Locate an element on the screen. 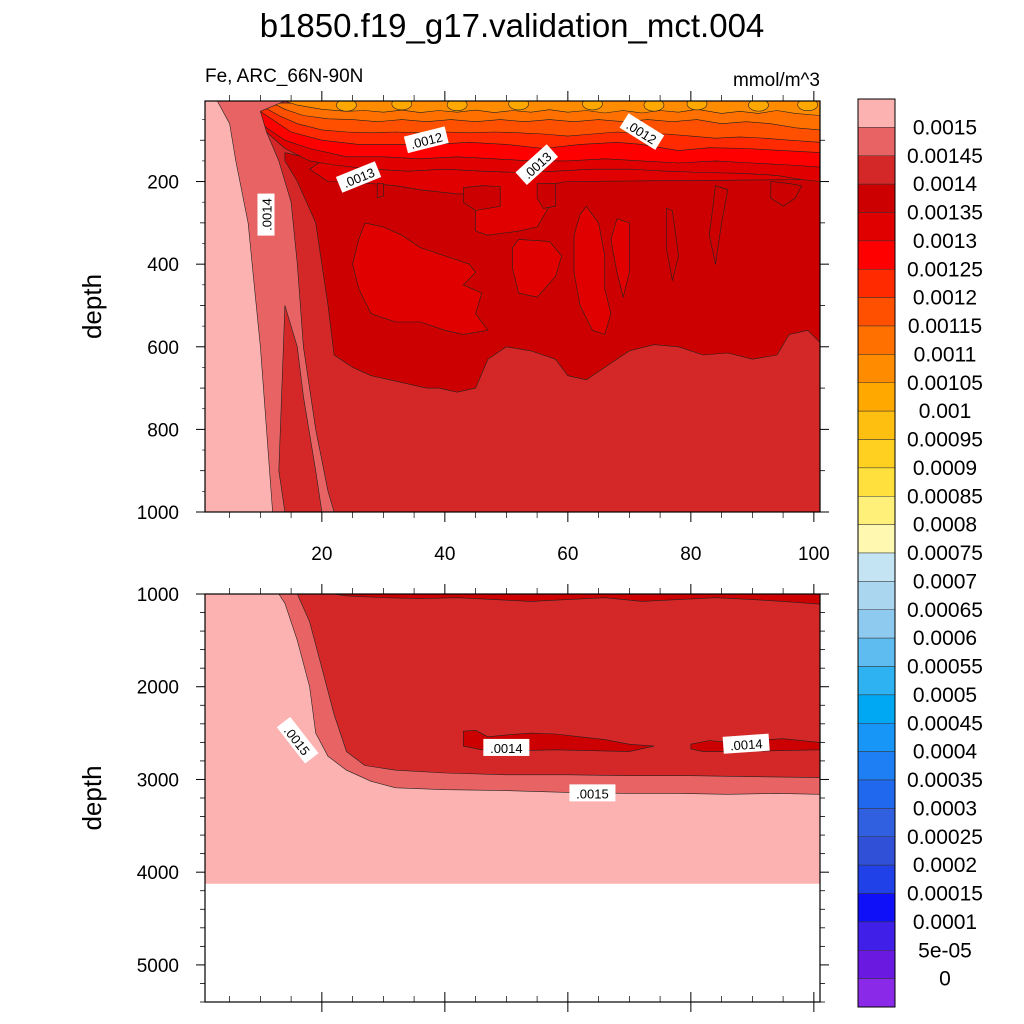 This screenshot has height=1024, width=1024. chart-title: b1850.f19_g17.validation_mct.004 is located at coordinates (512, 25).